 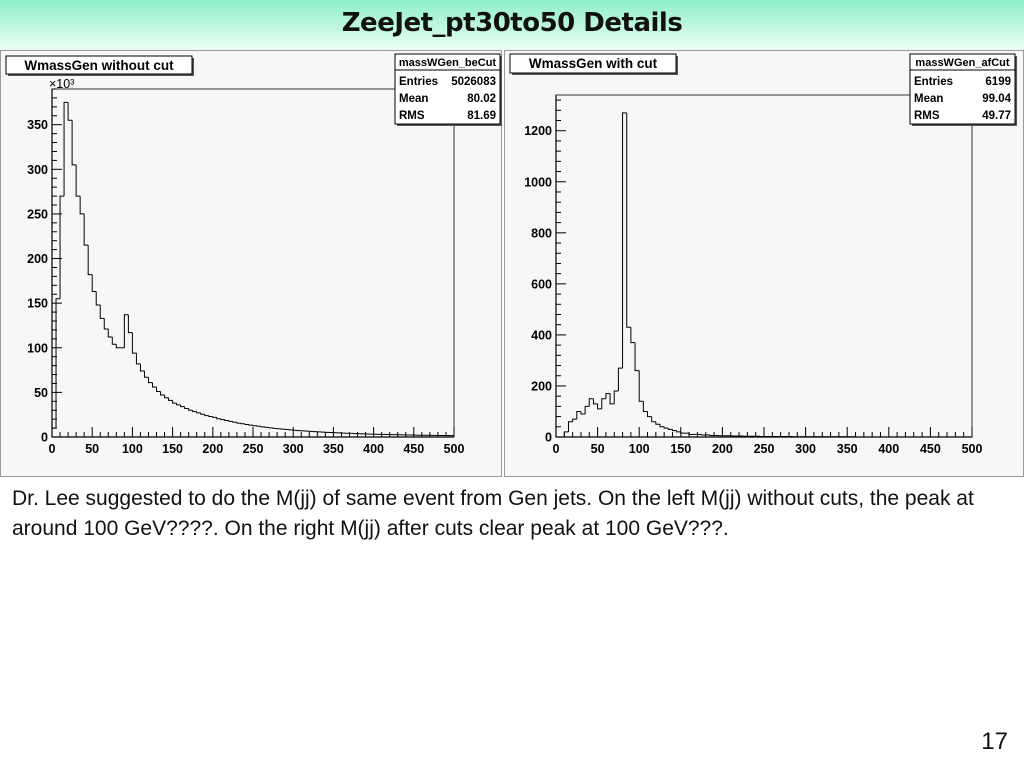 I want to click on y-axis-multiplier: ×10³, so click(x=61, y=84).